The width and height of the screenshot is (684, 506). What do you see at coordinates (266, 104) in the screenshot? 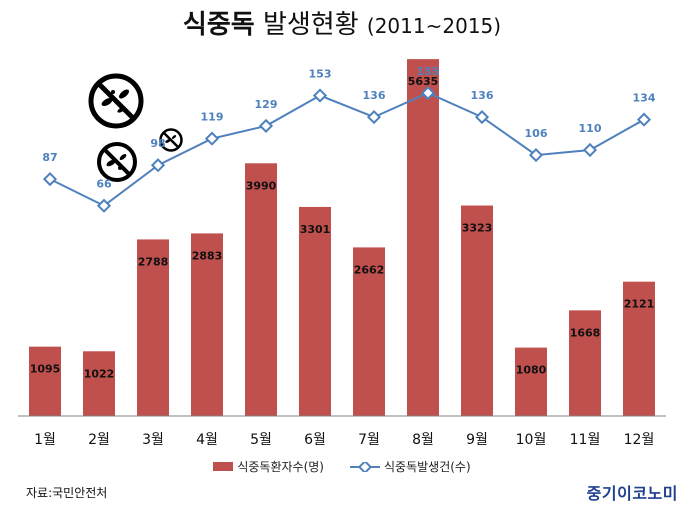
I see `line-value-label: 129` at bounding box center [266, 104].